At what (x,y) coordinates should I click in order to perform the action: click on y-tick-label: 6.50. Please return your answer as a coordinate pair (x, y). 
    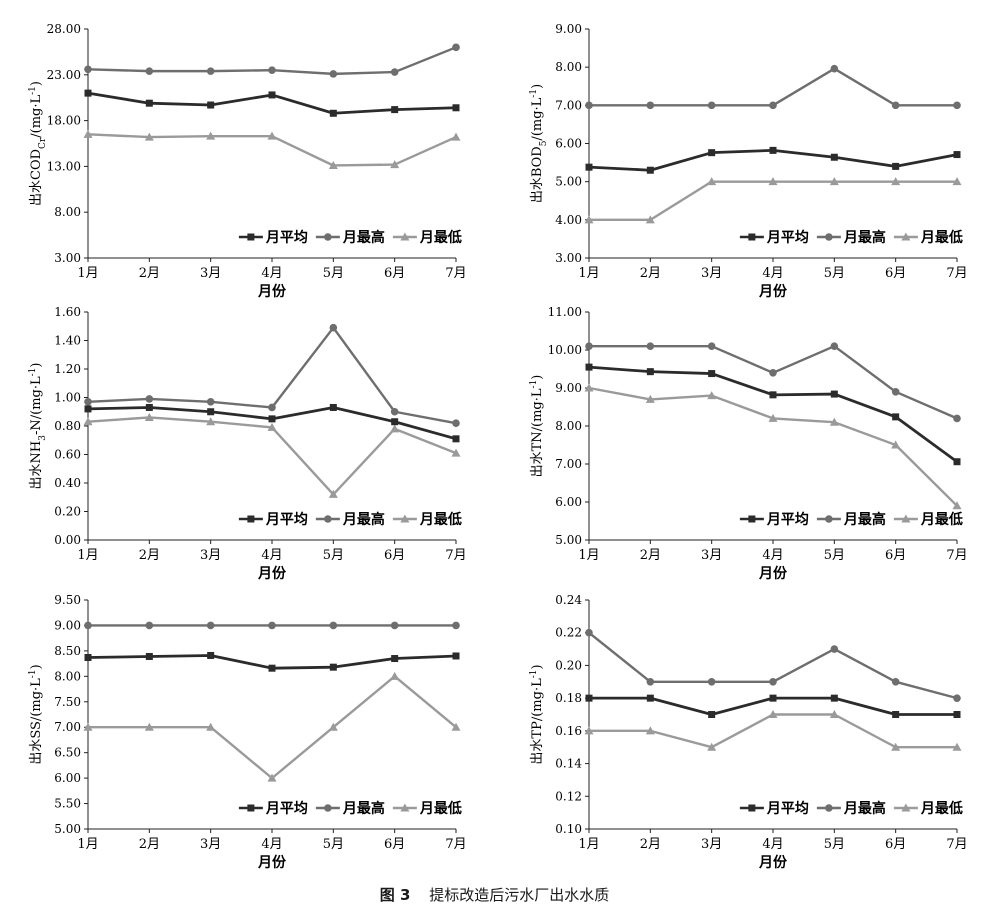
    Looking at the image, I should click on (67, 753).